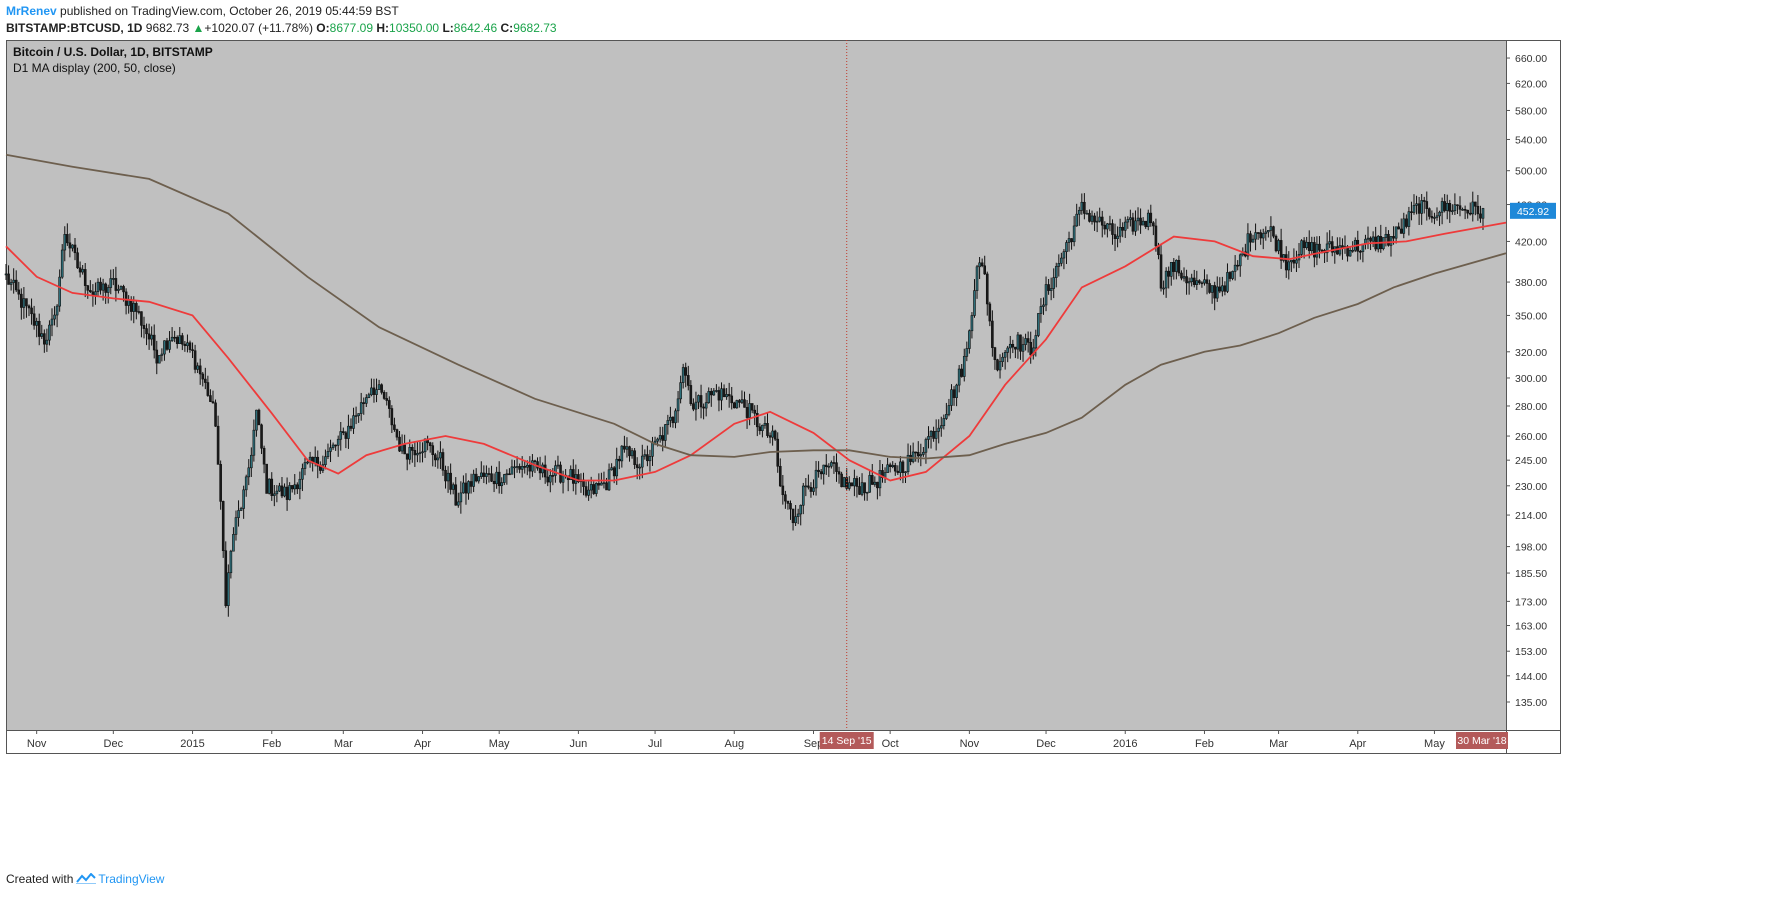 The width and height of the screenshot is (1788, 899). Describe the element at coordinates (846, 740) in the screenshot. I see `crosshair-date-tag` at that location.